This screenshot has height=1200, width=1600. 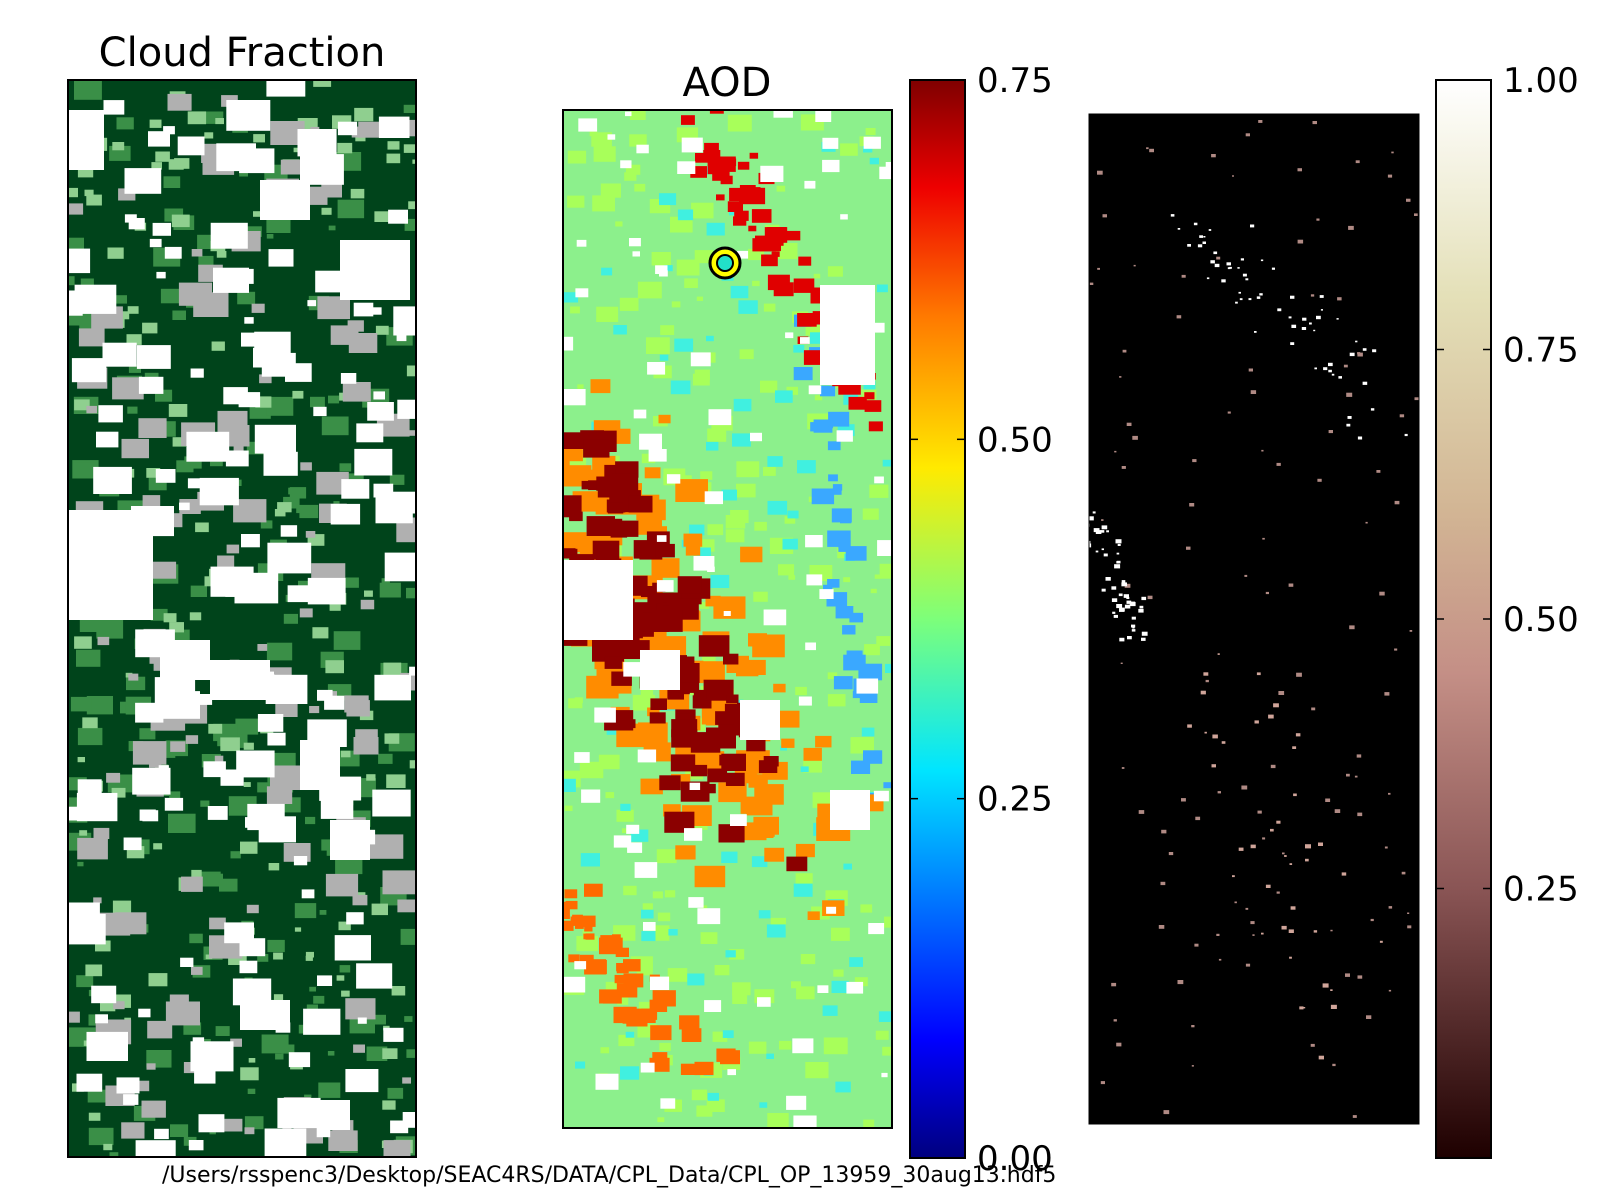 I want to click on pink-colorbar-tick-label: 1.00, so click(x=1541, y=81).